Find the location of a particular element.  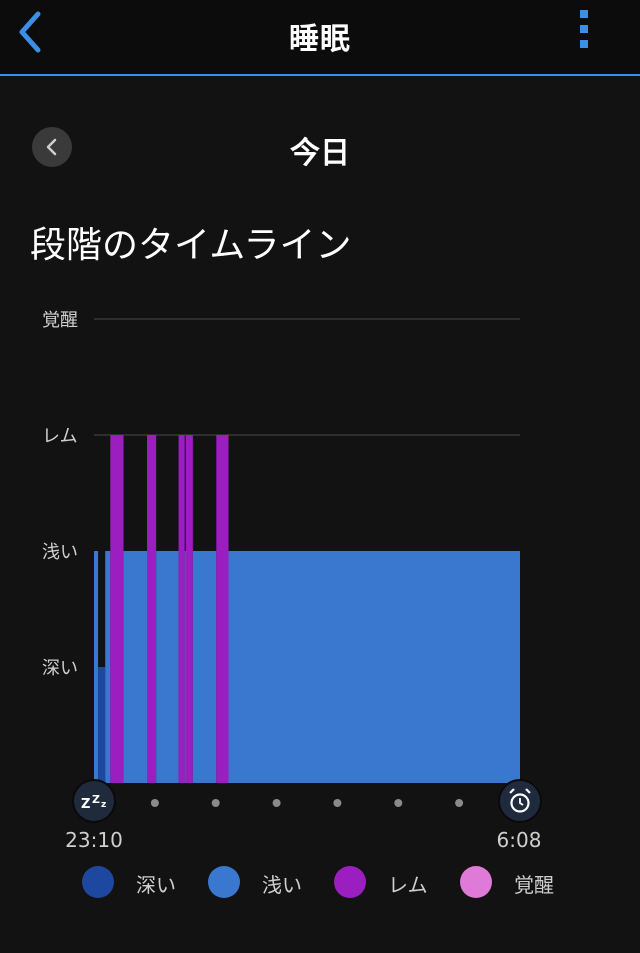

sleep-start-icon: Z Z z is located at coordinates (94, 801).